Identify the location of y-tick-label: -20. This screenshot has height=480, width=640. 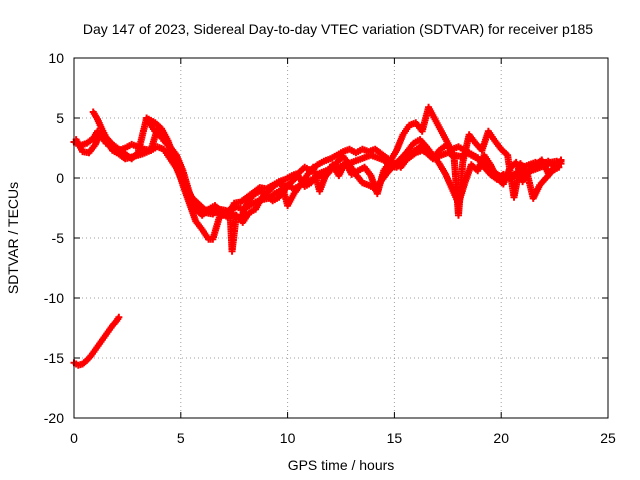
(54, 418).